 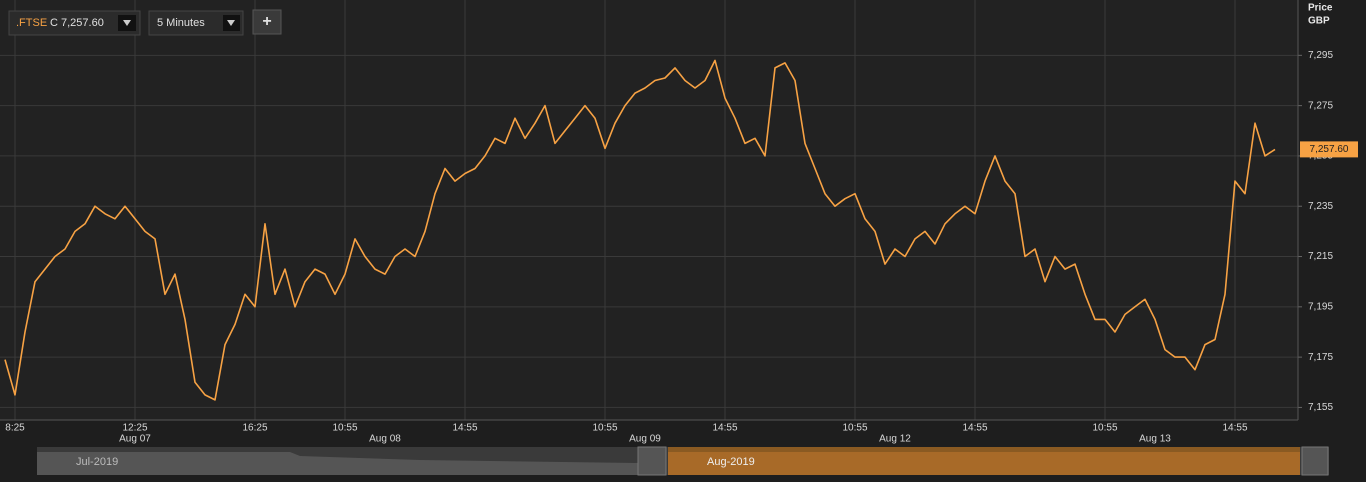 What do you see at coordinates (895, 439) in the screenshot?
I see `x-date-label: Aug 12` at bounding box center [895, 439].